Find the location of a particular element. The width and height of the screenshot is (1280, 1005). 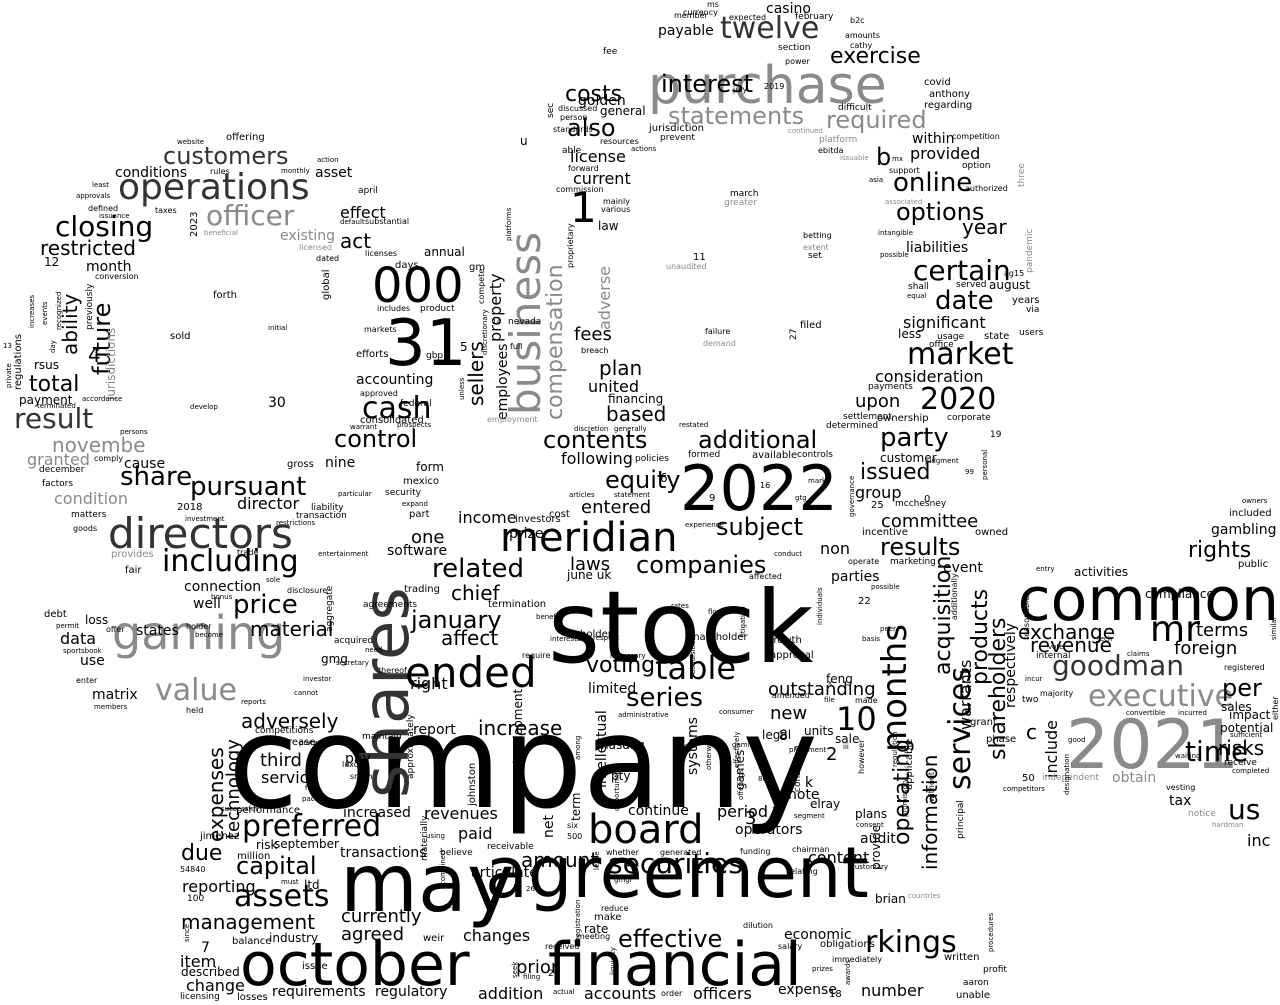

cloud-word: sale is located at coordinates (847, 739).